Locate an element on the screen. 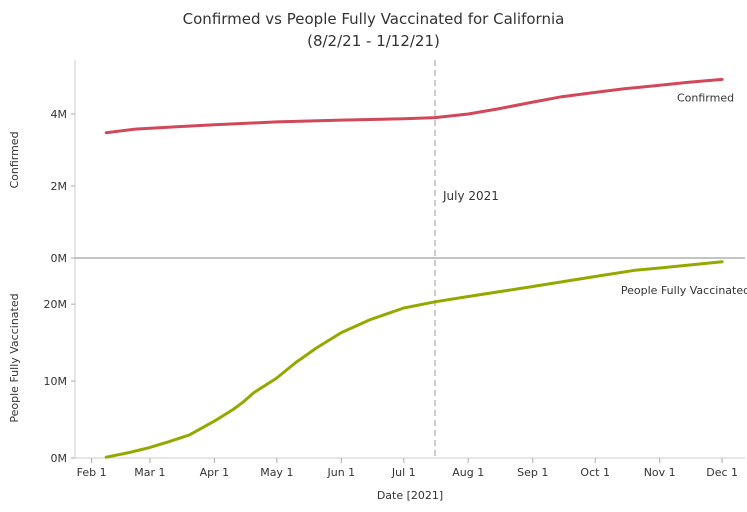  annotation: July 2021 is located at coordinates (466, 259).